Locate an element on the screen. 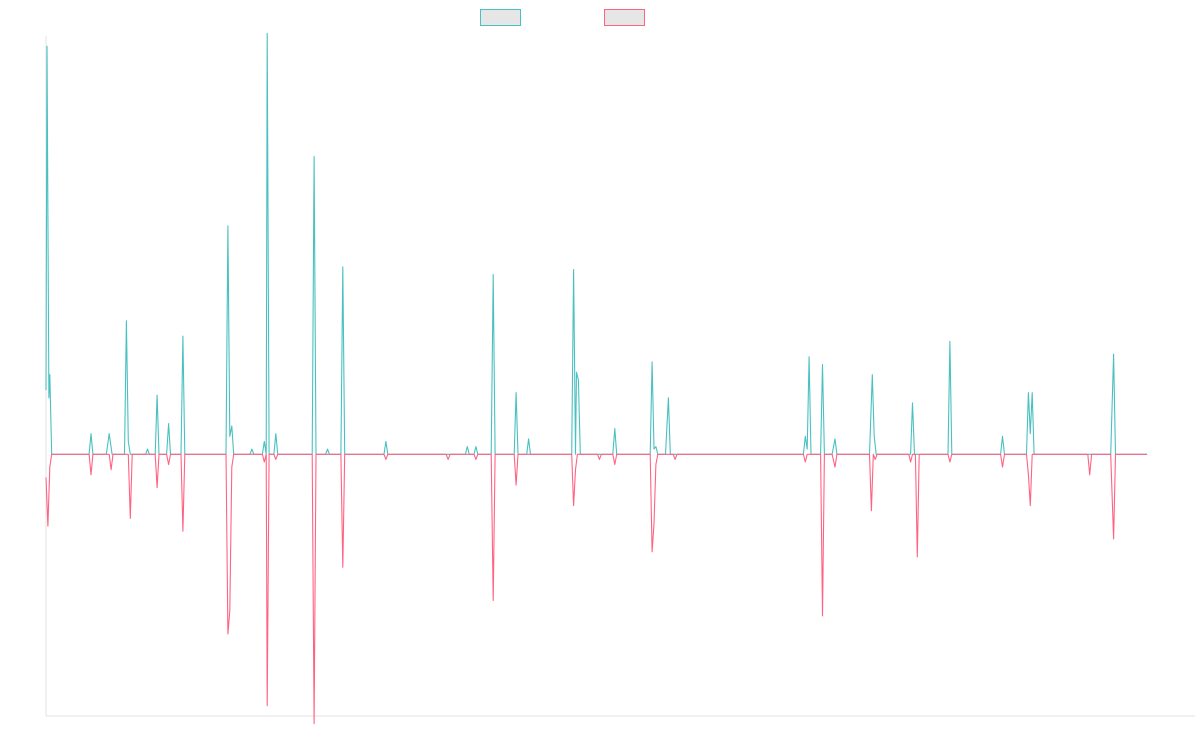 This screenshot has height=750, width=1200. legend is located at coordinates (562, 17).